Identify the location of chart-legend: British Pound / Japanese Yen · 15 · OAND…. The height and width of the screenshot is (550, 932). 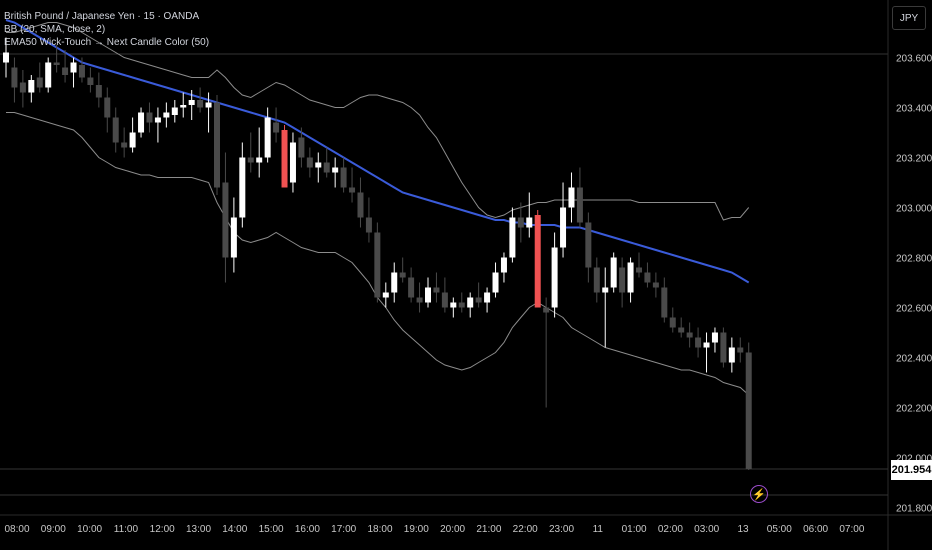
(106, 29).